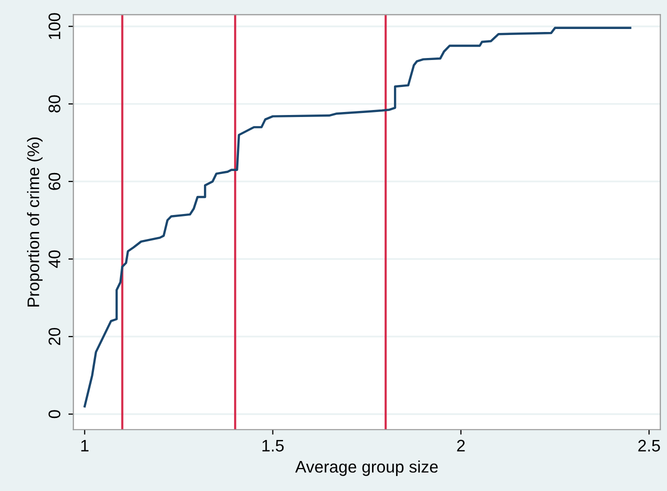 Image resolution: width=667 pixels, height=491 pixels. What do you see at coordinates (649, 446) in the screenshot?
I see `x-tick-label: 2.5` at bounding box center [649, 446].